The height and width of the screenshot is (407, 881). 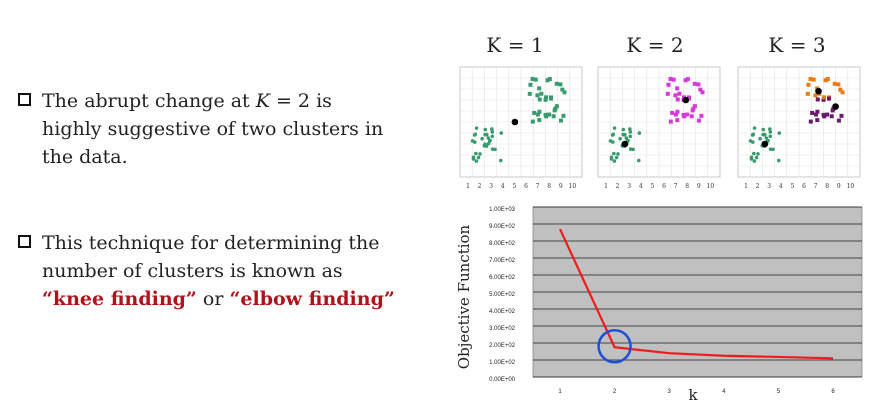 What do you see at coordinates (211, 243) in the screenshot?
I see `bullet-line-1: This technique for determining the` at bounding box center [211, 243].